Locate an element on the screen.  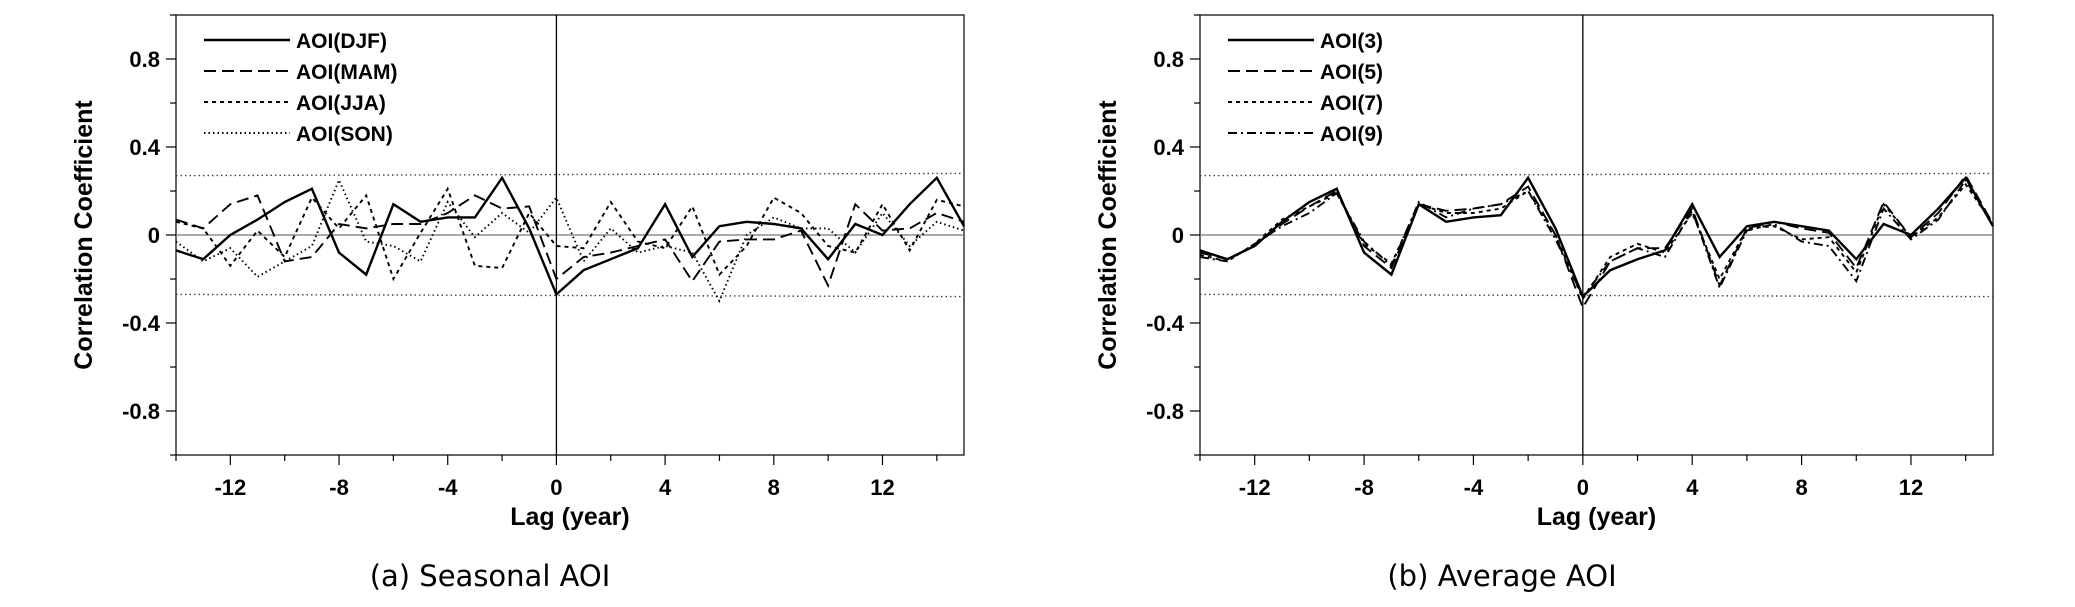
legend-label: AOI(7) is located at coordinates (1351, 103).